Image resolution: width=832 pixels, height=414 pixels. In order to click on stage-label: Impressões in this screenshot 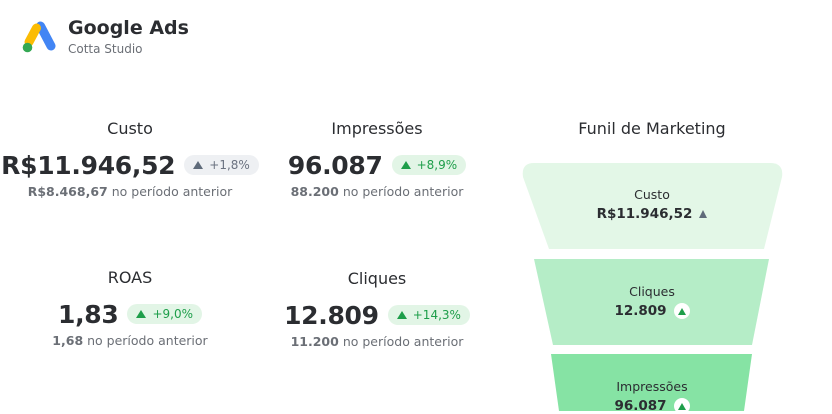, I will do `click(652, 386)`.